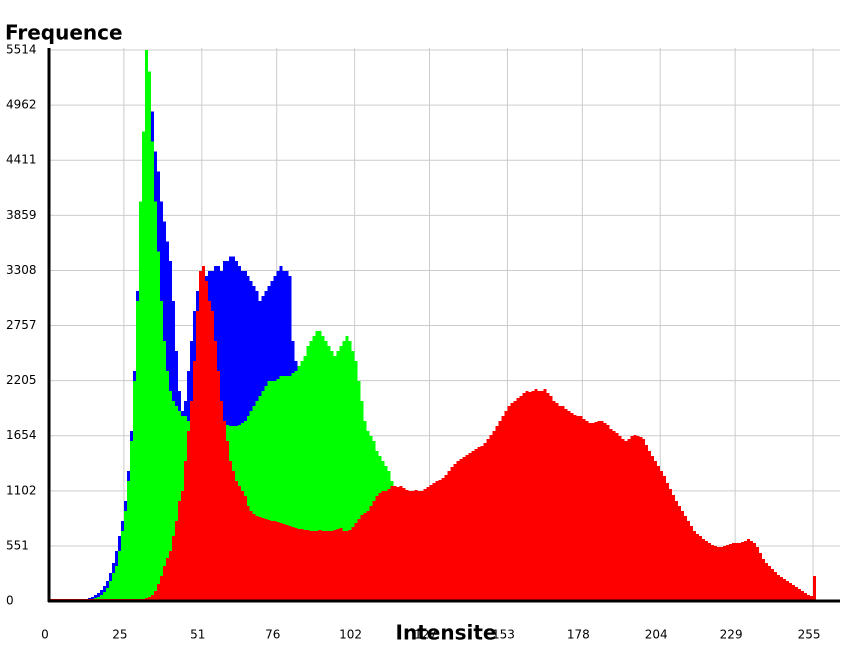  I want to click on y-tick-label: 1102, so click(21, 490).